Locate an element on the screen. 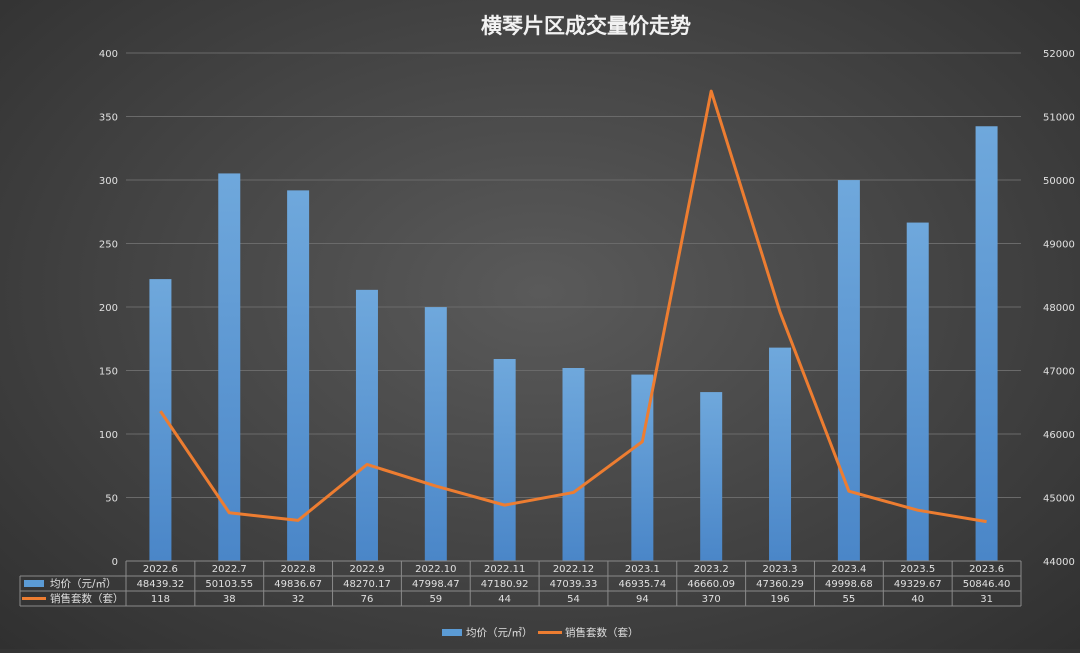  left-axis: 0 50 100 150 200 250 300 350 400 is located at coordinates (108, 308).